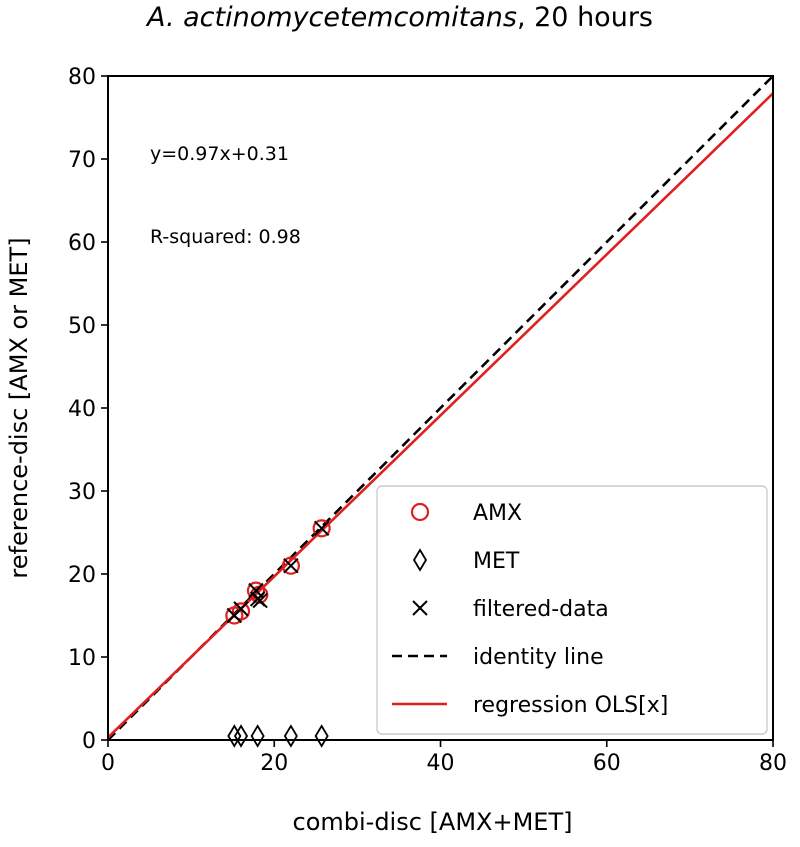 The width and height of the screenshot is (800, 847). Describe the element at coordinates (219, 154) in the screenshot. I see `equation-annotation: y=0.97x+0.31` at that location.